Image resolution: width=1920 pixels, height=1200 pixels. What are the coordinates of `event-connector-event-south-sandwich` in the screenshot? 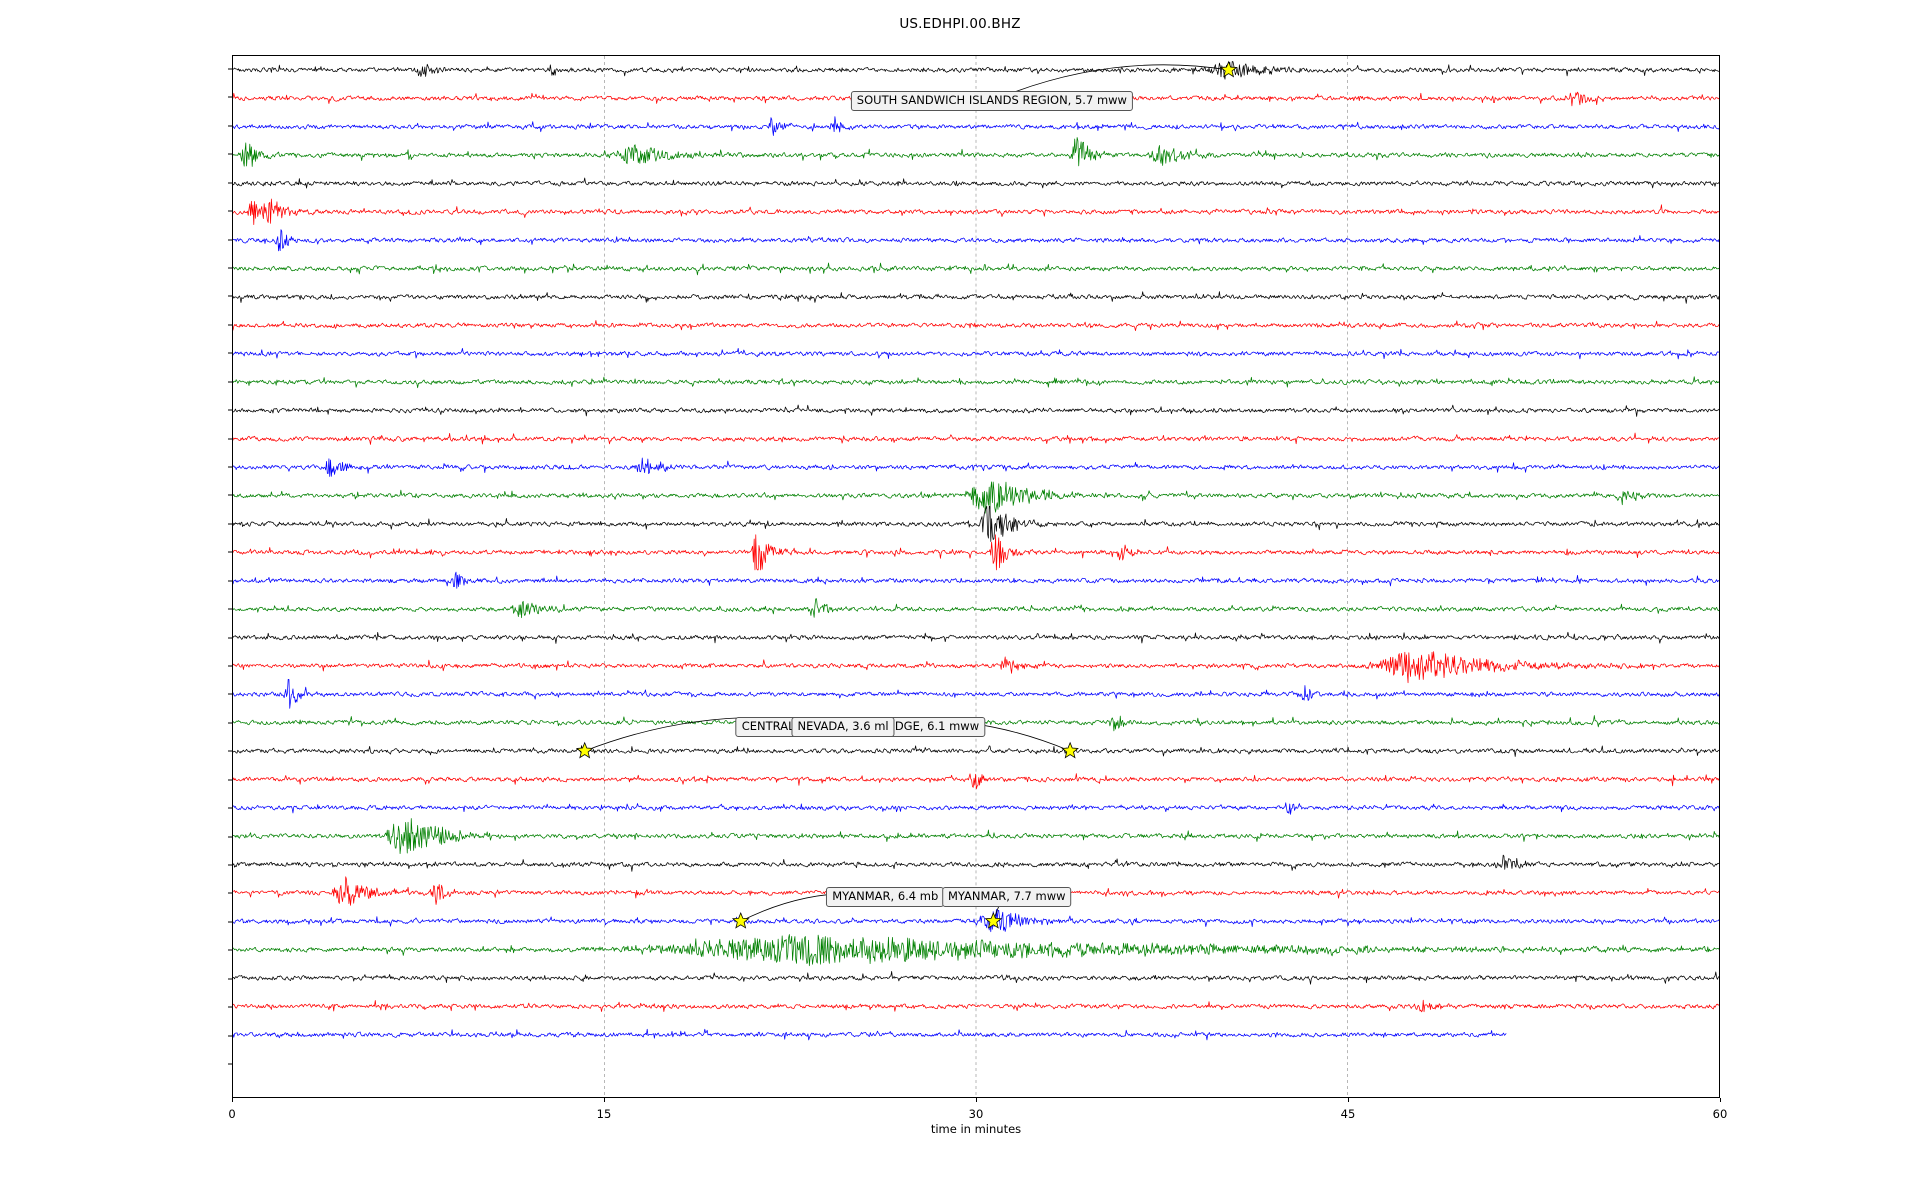 It's located at (1109, 83).